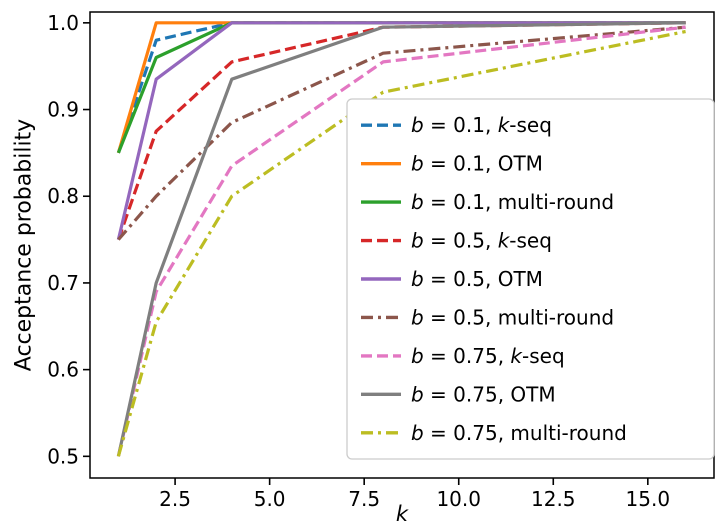  I want to click on legend-item-b-0-5-k-seq: b = 0.5, k-seq, so click(456, 241).